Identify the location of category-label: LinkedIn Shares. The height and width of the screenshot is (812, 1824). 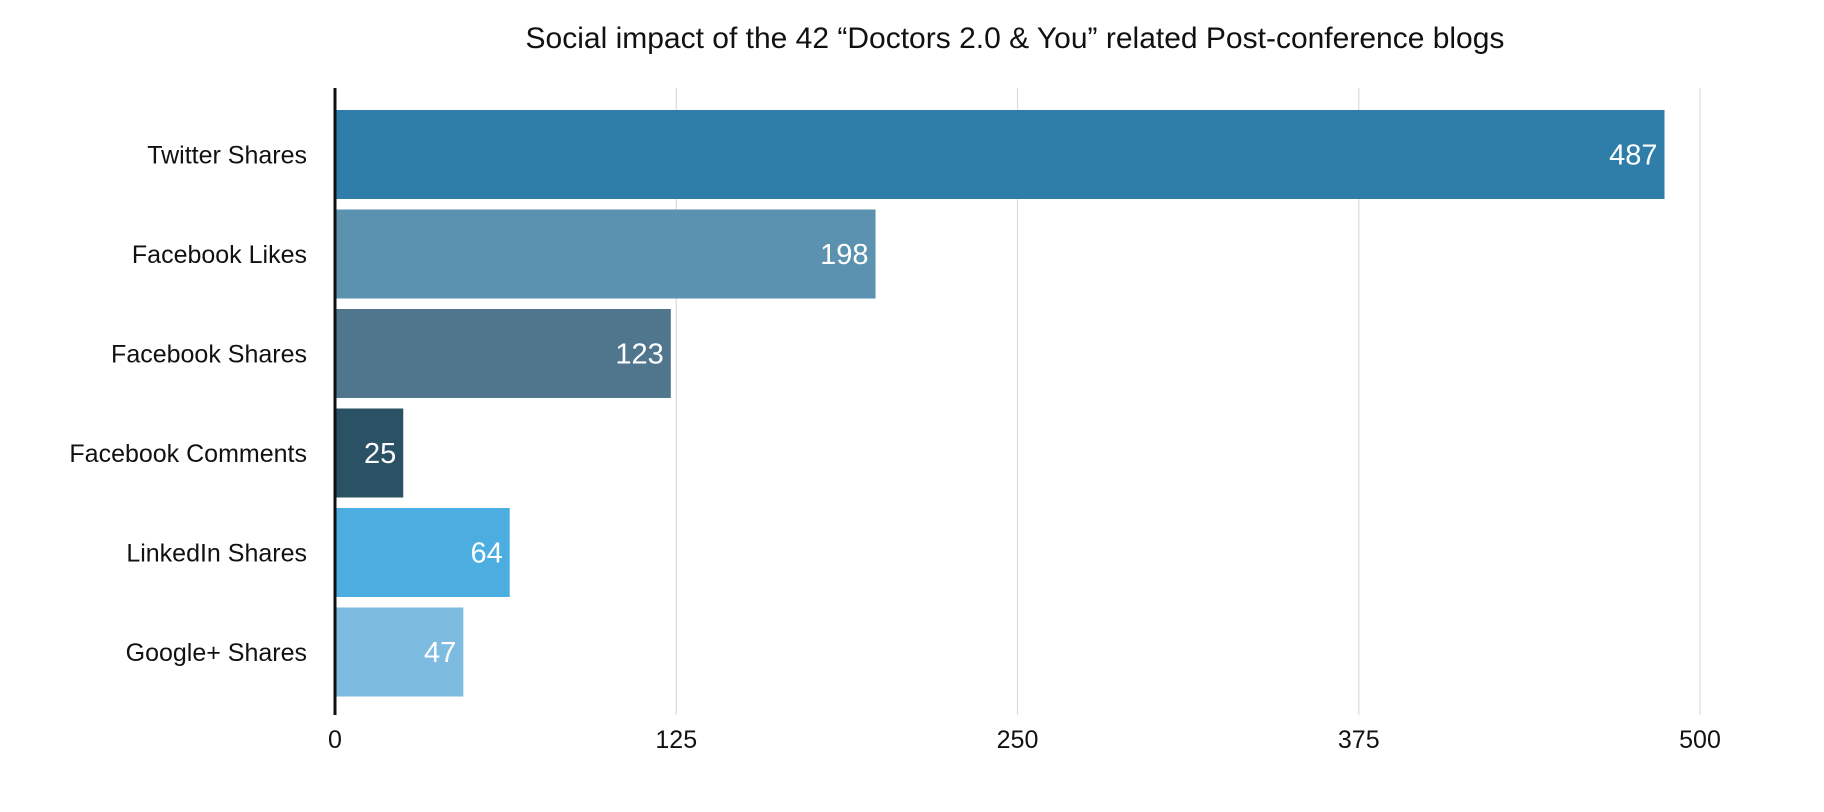
(216, 554).